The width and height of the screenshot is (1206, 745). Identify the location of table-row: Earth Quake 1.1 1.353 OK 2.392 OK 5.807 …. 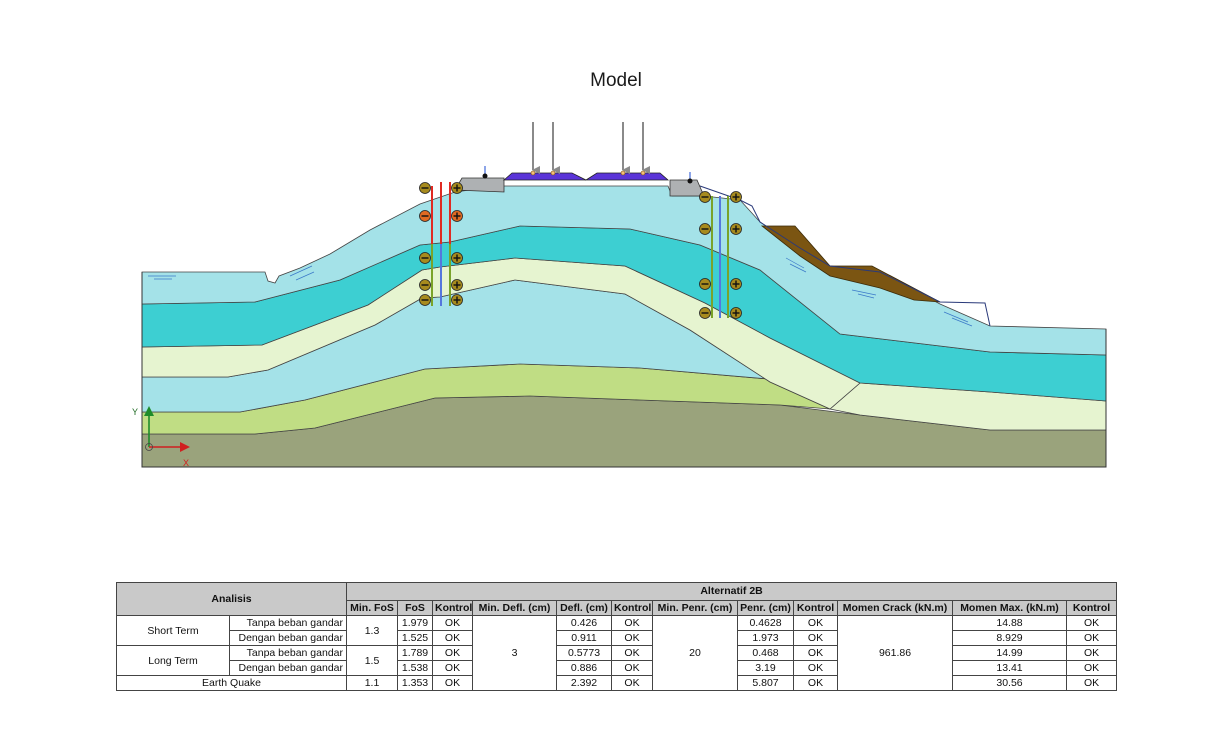
(617, 683).